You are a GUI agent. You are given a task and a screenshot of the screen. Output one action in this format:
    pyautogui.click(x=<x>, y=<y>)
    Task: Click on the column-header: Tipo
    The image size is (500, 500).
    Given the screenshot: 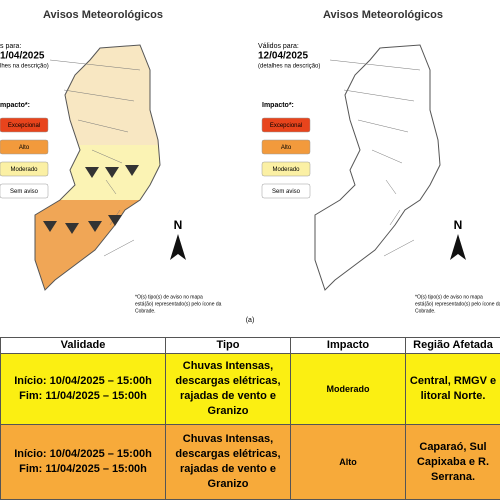 What is the action you would take?
    pyautogui.click(x=228, y=345)
    